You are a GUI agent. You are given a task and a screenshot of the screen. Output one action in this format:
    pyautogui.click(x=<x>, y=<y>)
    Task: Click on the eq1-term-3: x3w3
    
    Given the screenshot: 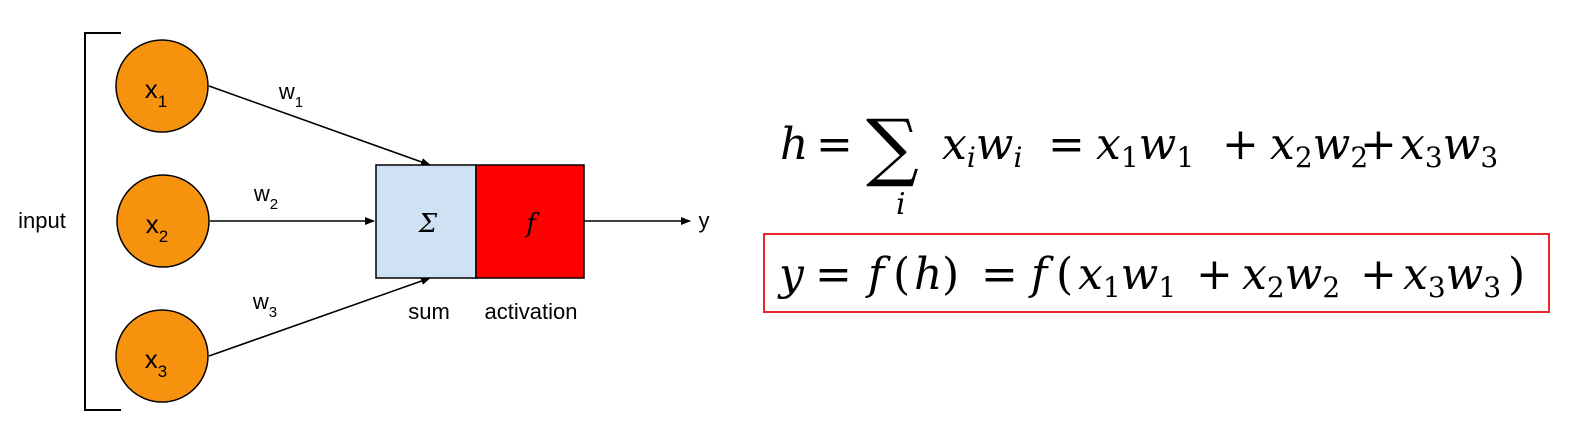 What is the action you would take?
    pyautogui.click(x=1449, y=146)
    